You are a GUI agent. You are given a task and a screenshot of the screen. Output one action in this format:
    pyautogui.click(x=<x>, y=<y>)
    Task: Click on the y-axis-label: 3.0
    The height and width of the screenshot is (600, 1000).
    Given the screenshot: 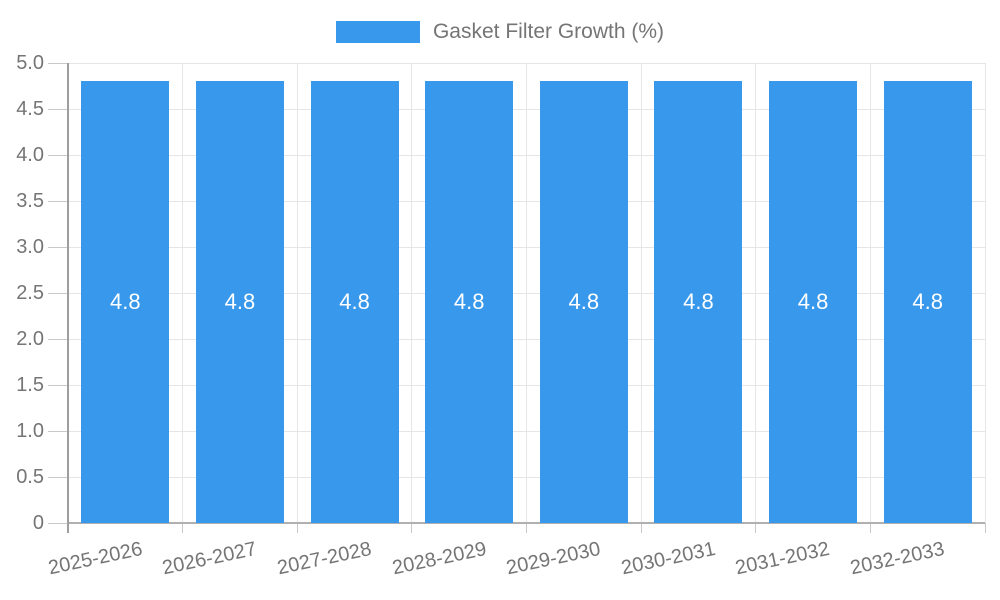 What is the action you would take?
    pyautogui.click(x=30, y=247)
    